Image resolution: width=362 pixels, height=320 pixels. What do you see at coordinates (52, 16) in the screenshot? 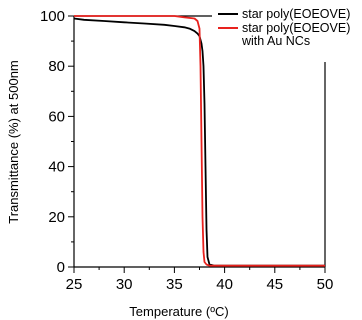
I see `y-tick-label: 100` at bounding box center [52, 16].